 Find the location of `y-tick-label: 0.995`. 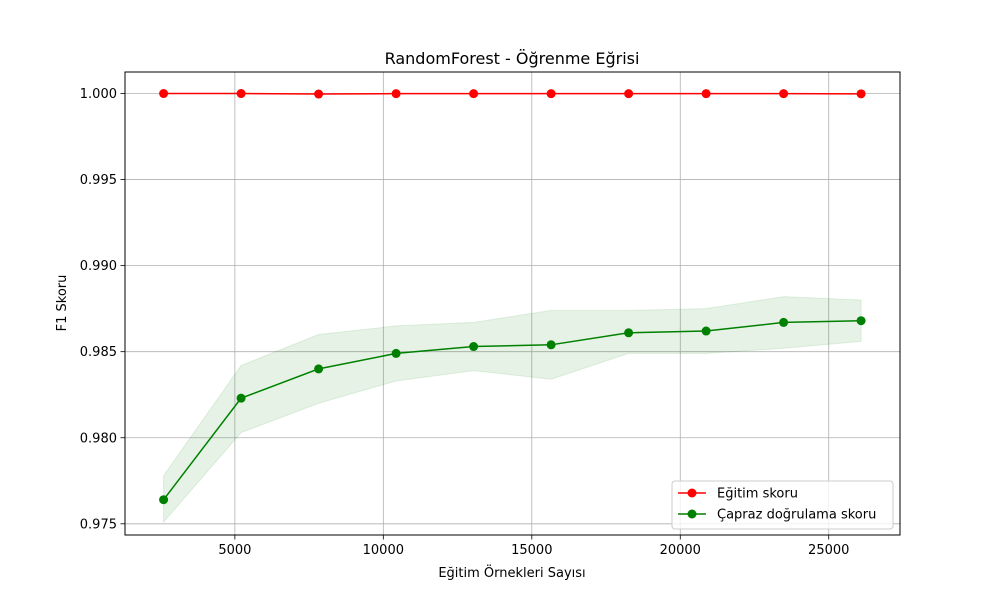

y-tick-label: 0.995 is located at coordinates (98, 180).